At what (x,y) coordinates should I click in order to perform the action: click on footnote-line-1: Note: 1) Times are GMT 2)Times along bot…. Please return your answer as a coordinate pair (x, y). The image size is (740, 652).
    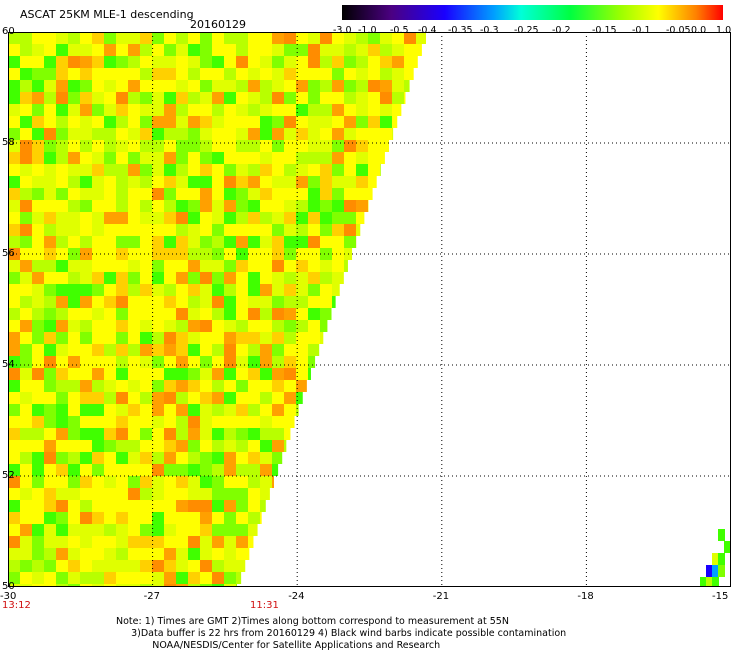
    Looking at the image, I should click on (312, 621).